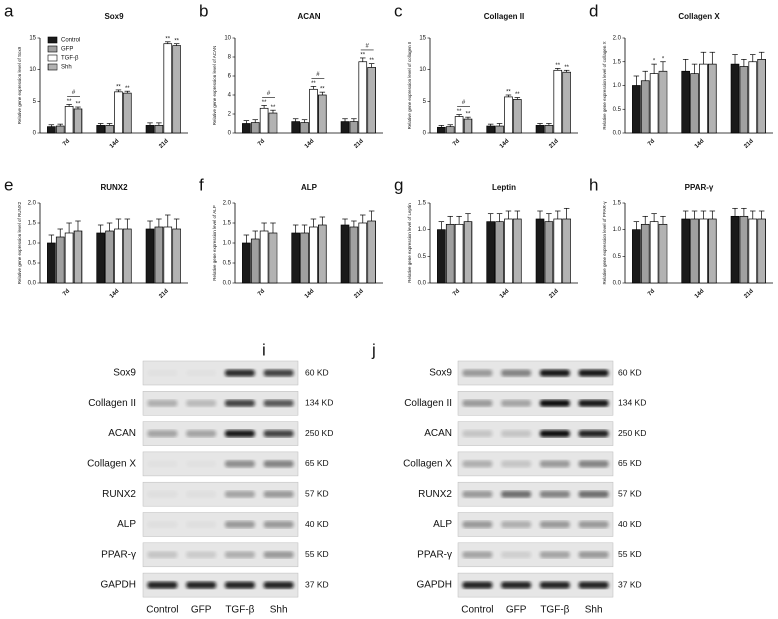 This screenshot has height=619, width=778. I want to click on protein-label: Sox9, so click(124, 373).